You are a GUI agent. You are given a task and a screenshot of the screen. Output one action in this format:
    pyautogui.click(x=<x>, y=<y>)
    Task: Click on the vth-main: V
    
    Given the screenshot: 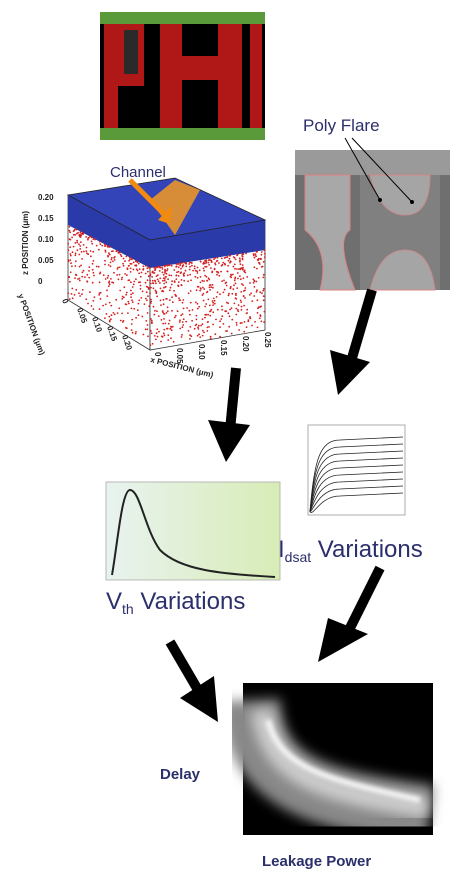 What is the action you would take?
    pyautogui.click(x=114, y=601)
    